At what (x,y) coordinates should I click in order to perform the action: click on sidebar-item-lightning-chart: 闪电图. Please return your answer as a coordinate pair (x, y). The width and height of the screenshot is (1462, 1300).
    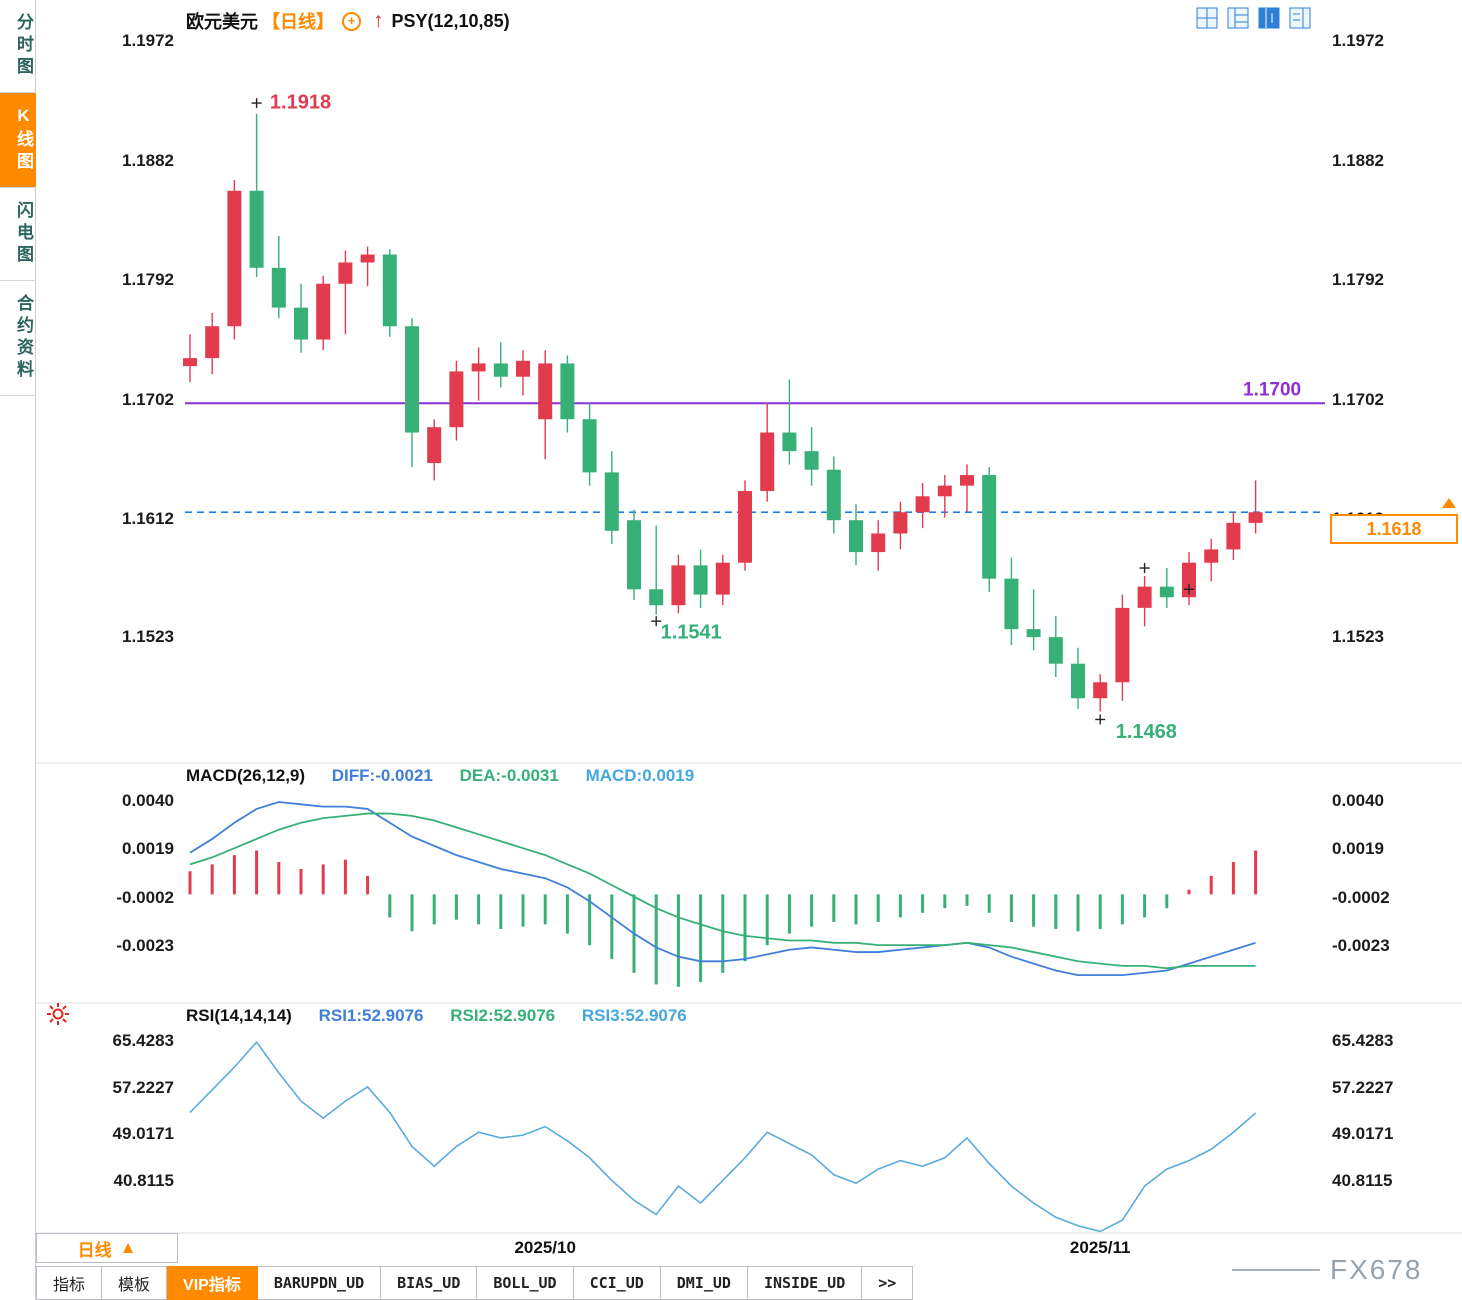
    Looking at the image, I should click on (18, 234).